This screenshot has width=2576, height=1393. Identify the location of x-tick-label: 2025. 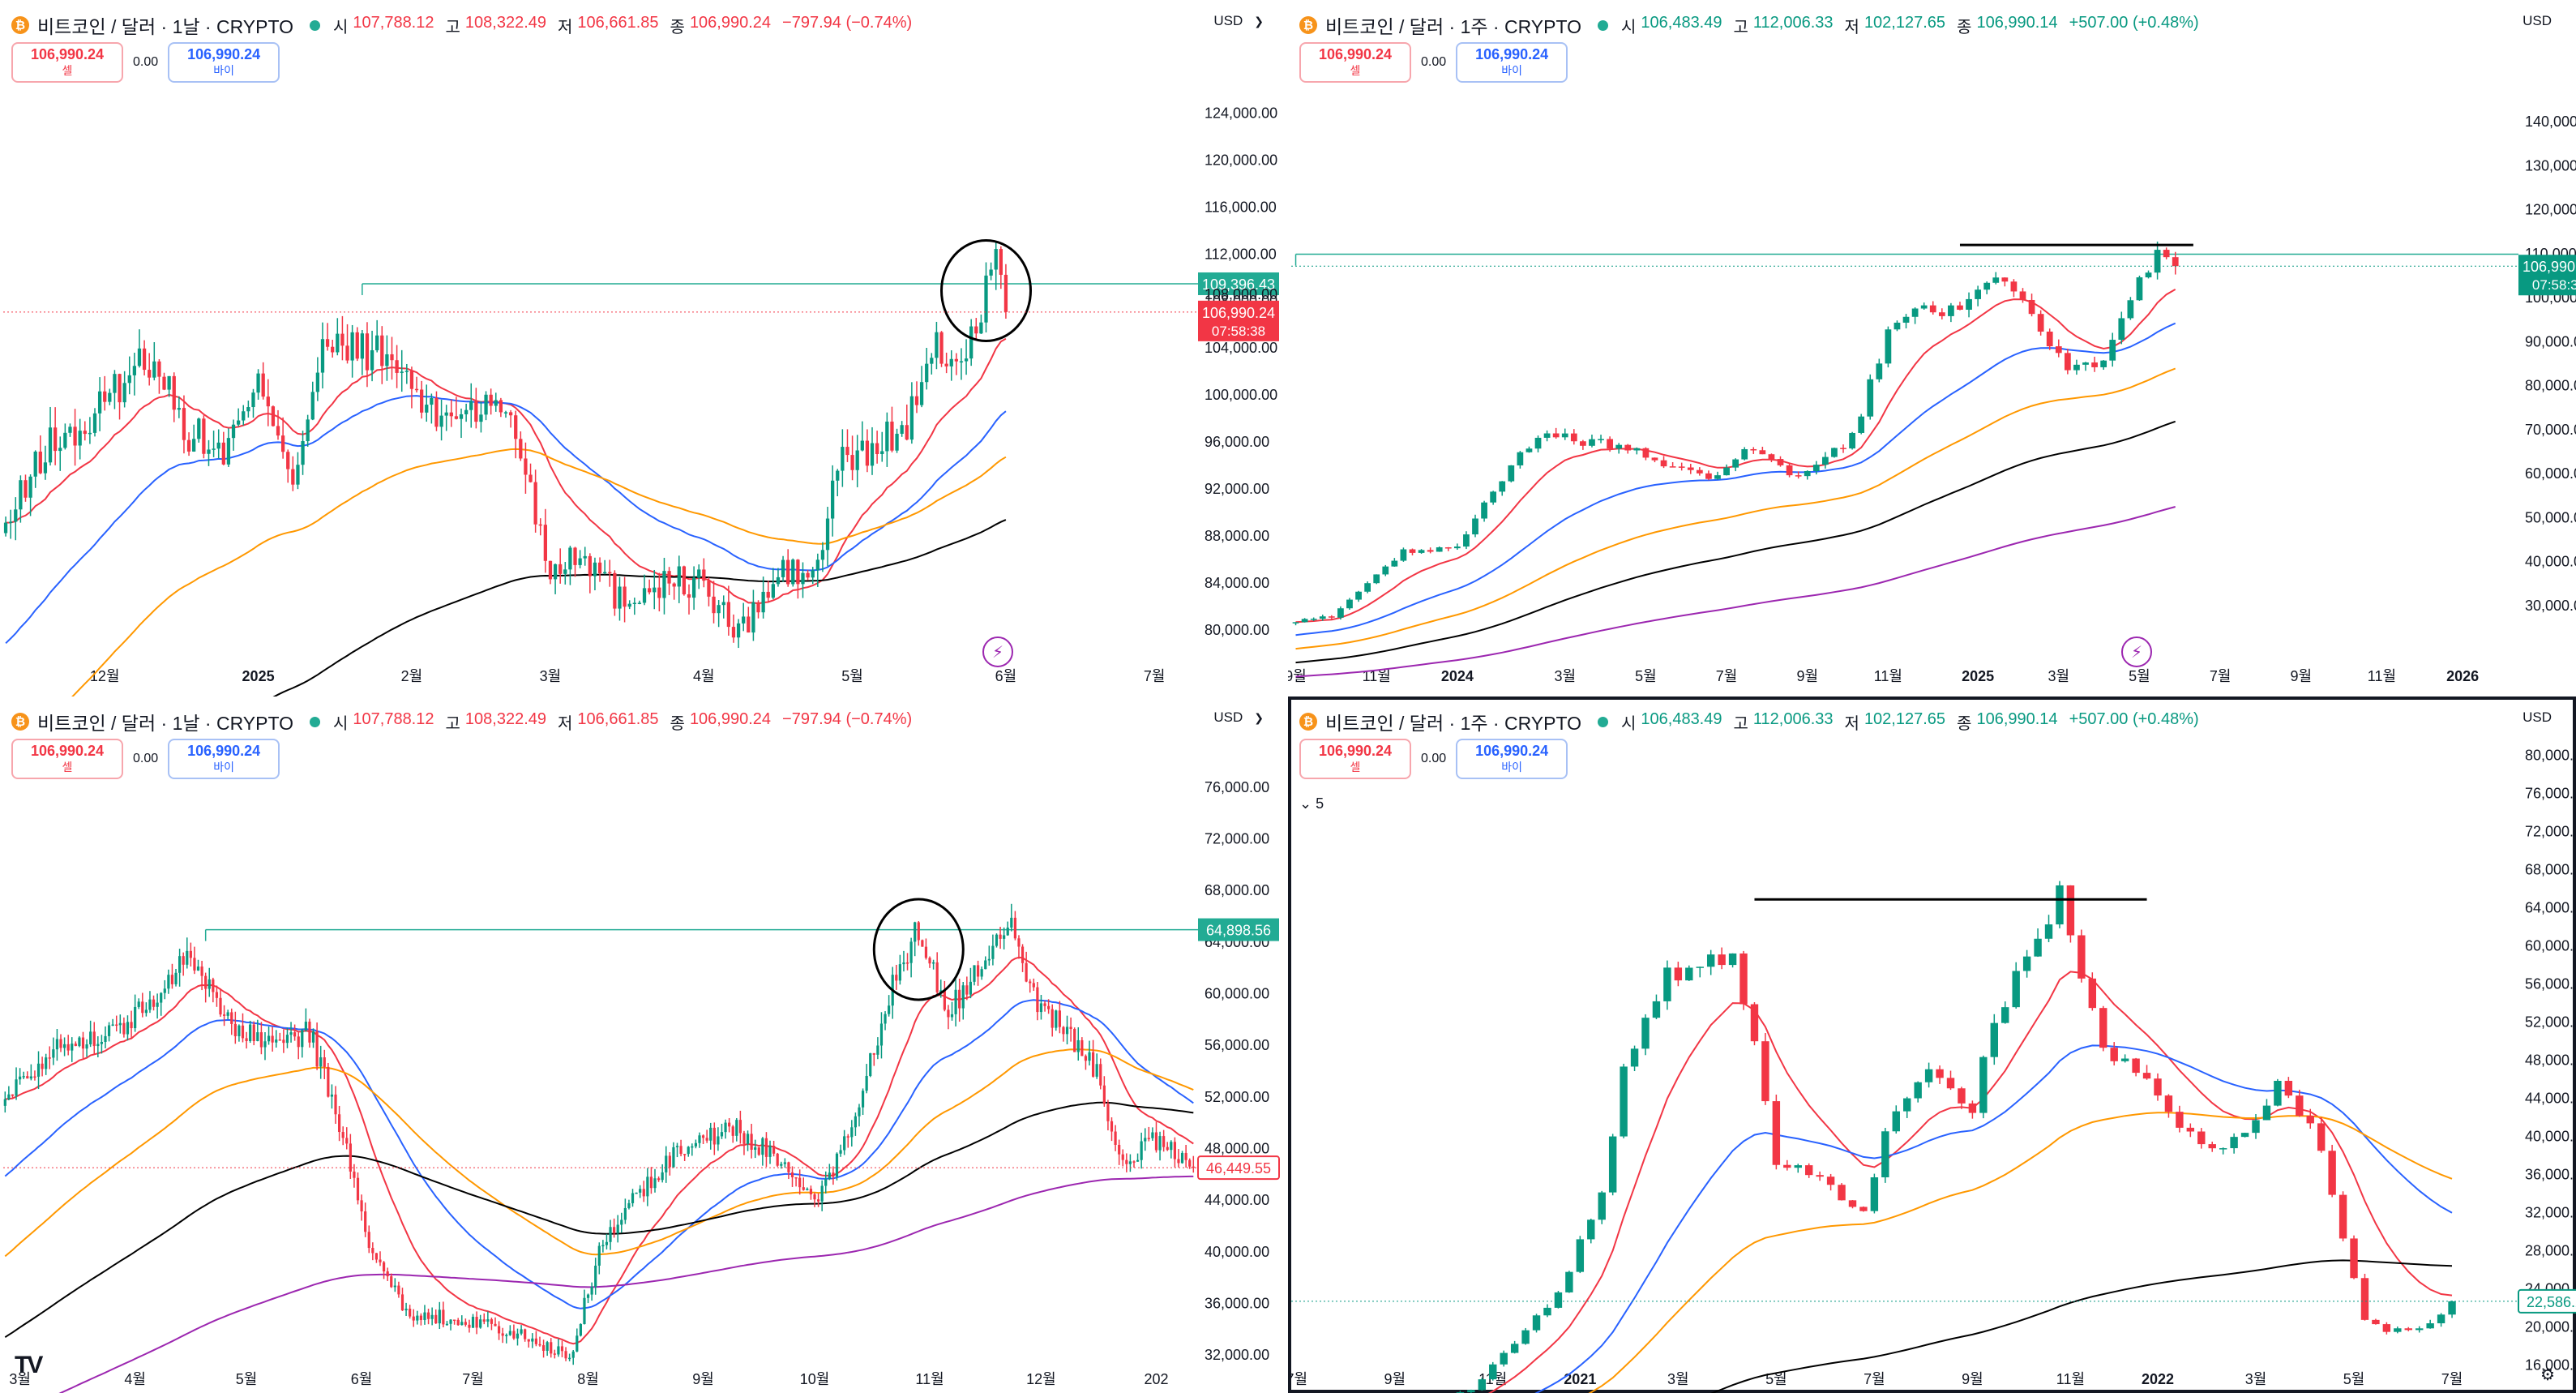
(258, 676).